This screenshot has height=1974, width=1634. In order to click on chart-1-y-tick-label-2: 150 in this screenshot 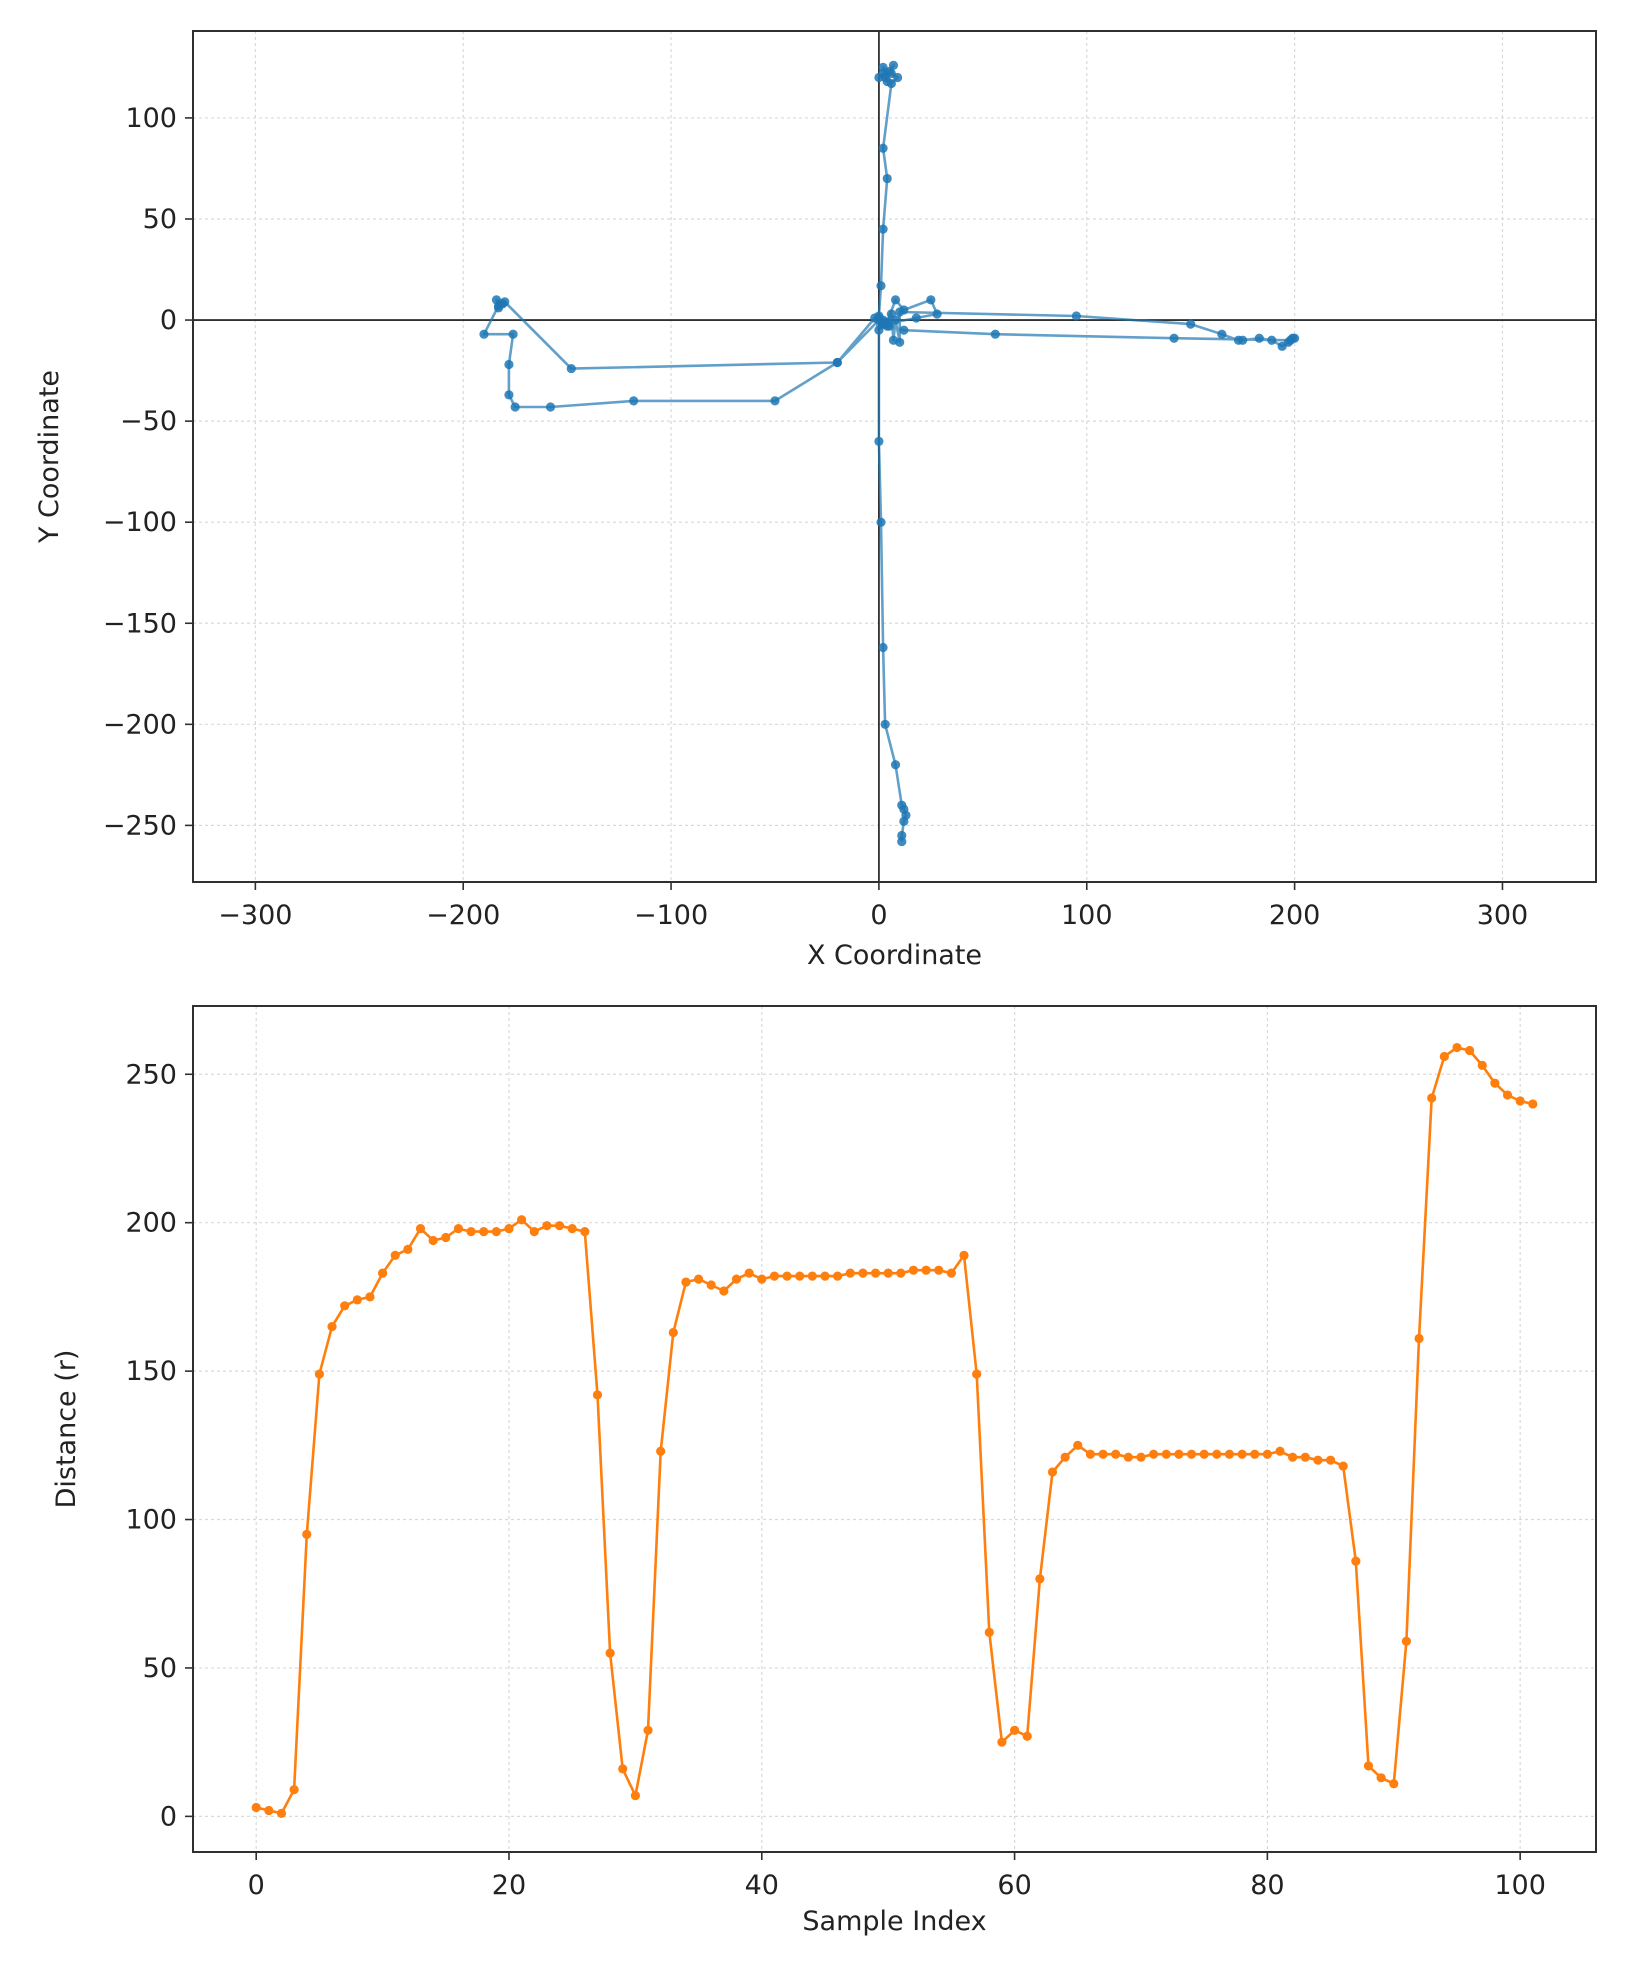, I will do `click(151, 1371)`.